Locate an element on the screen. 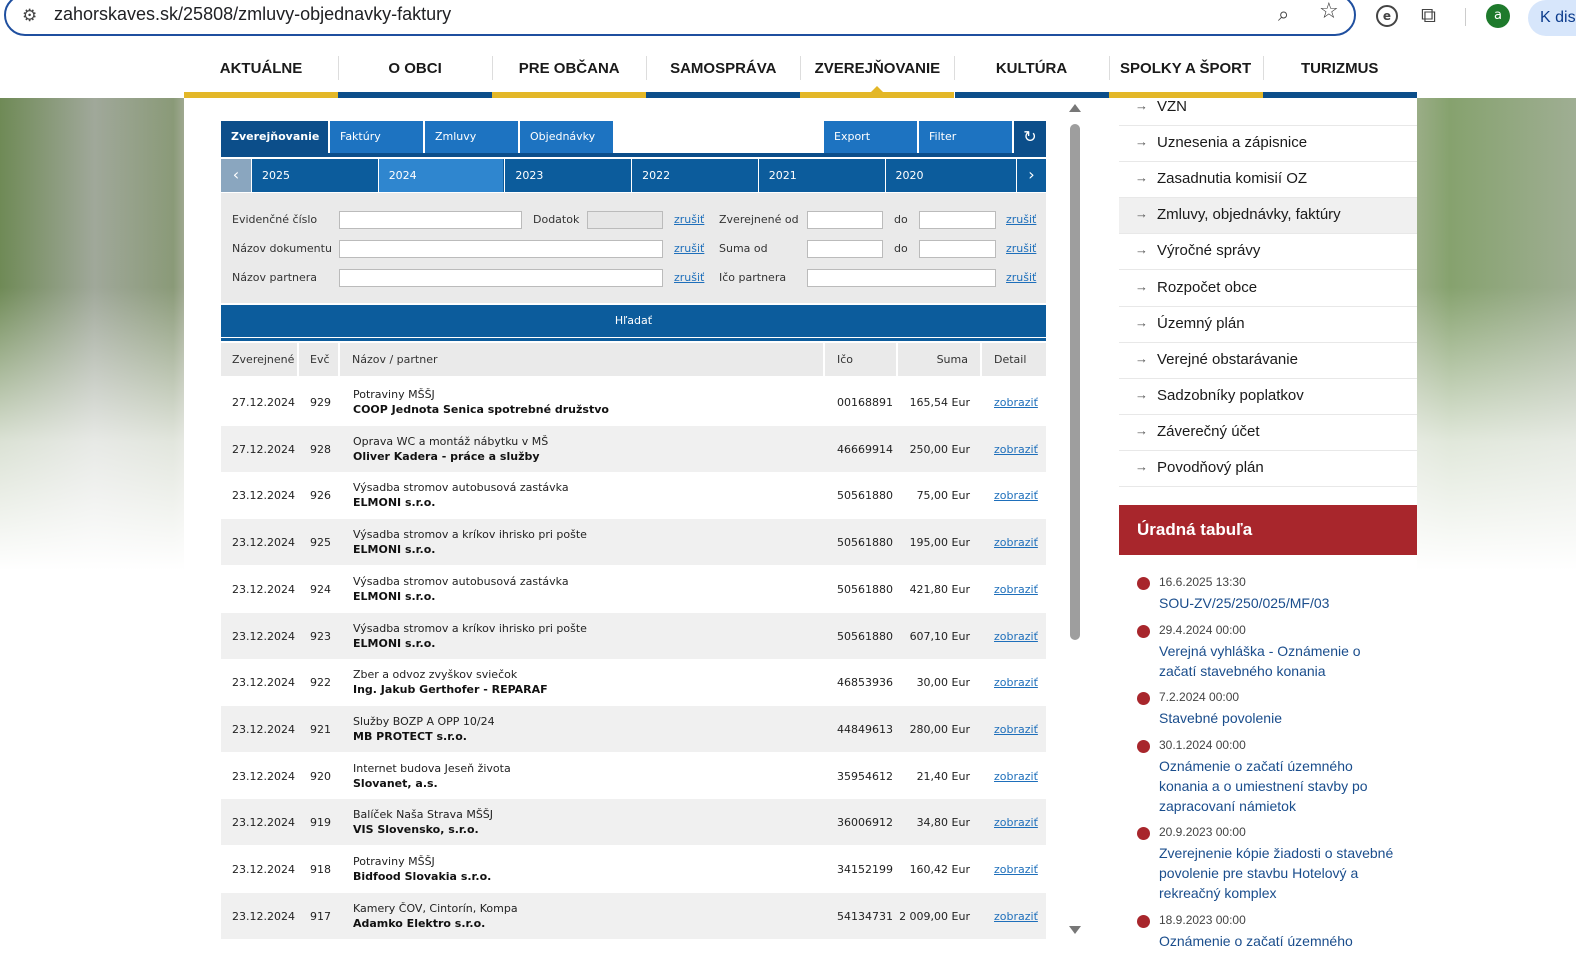  puzzle-icon: ⧉ is located at coordinates (1428, 15).